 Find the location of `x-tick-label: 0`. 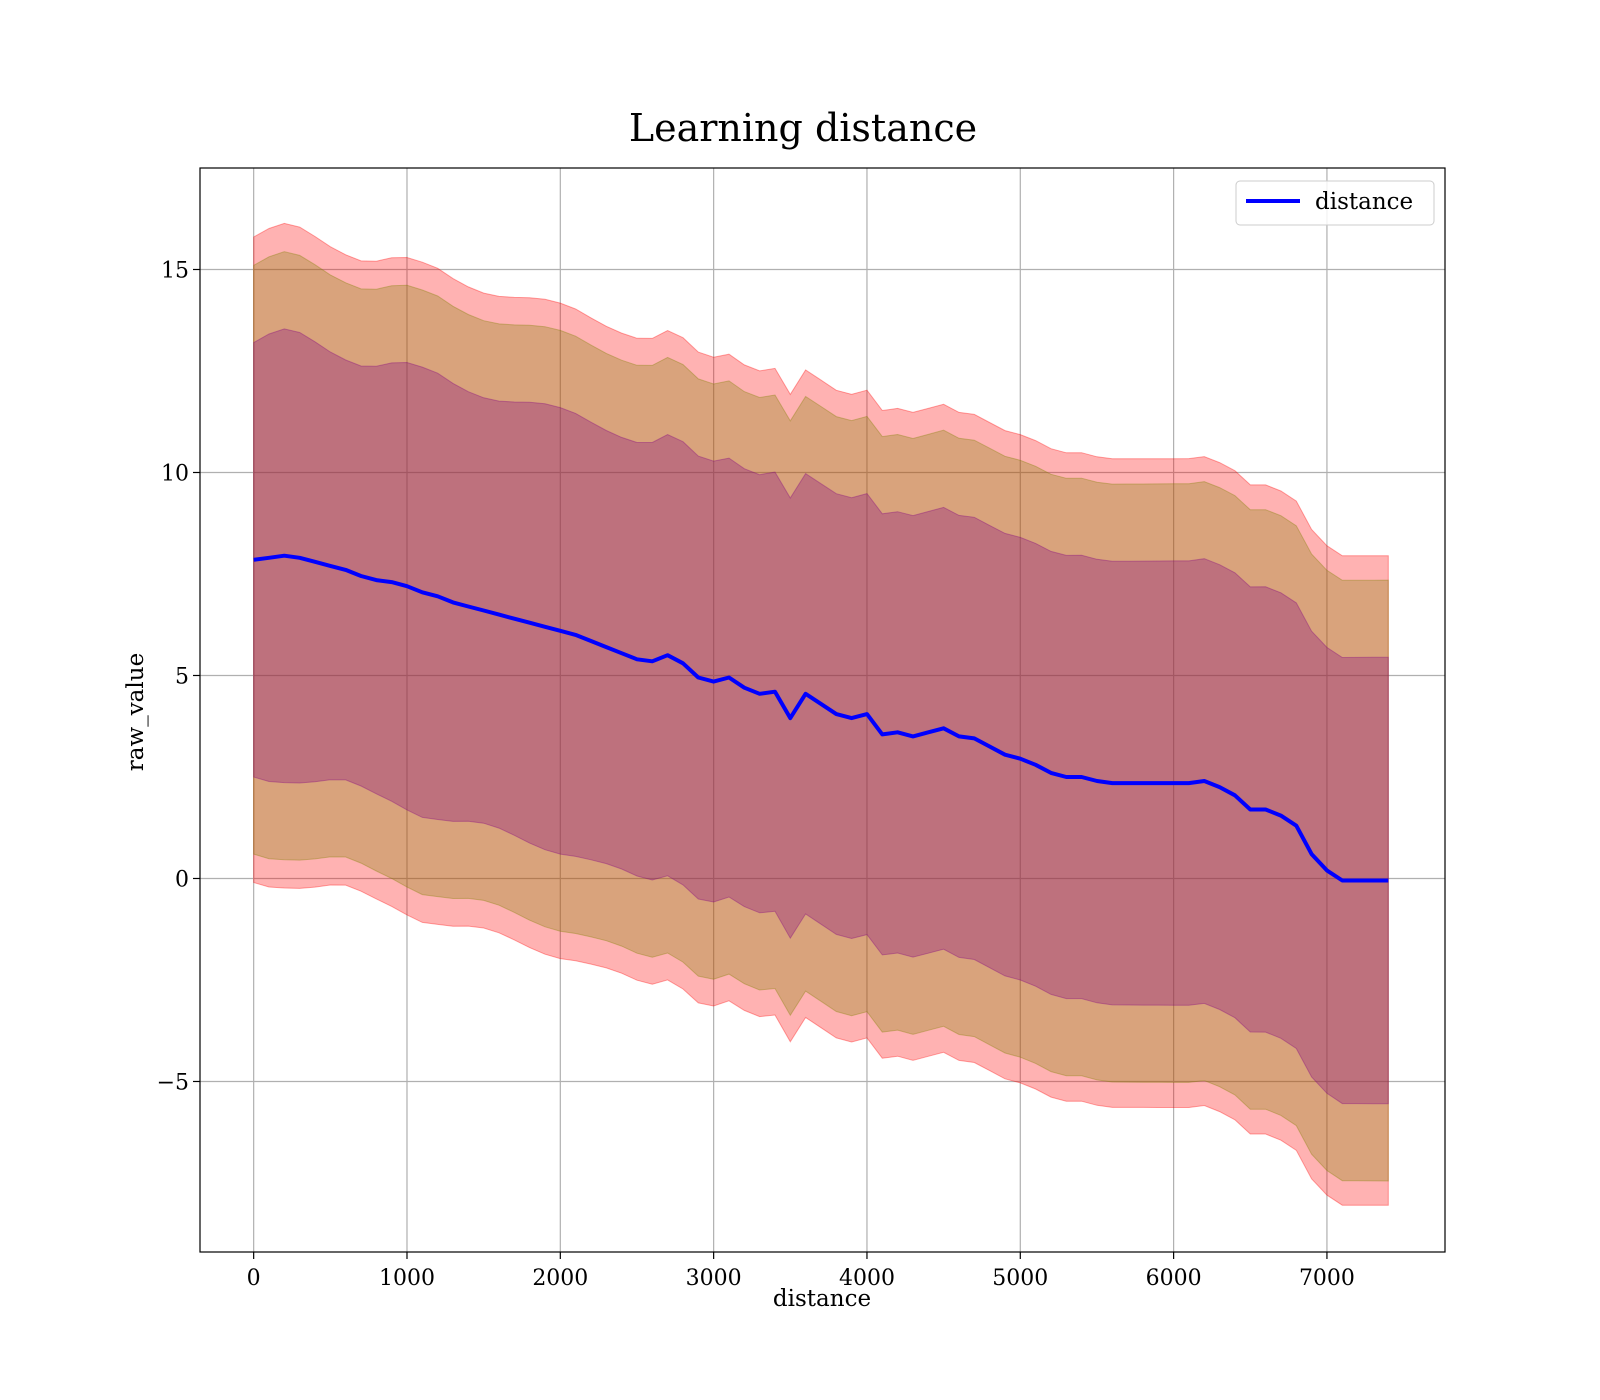

x-tick-label: 0 is located at coordinates (254, 1278).